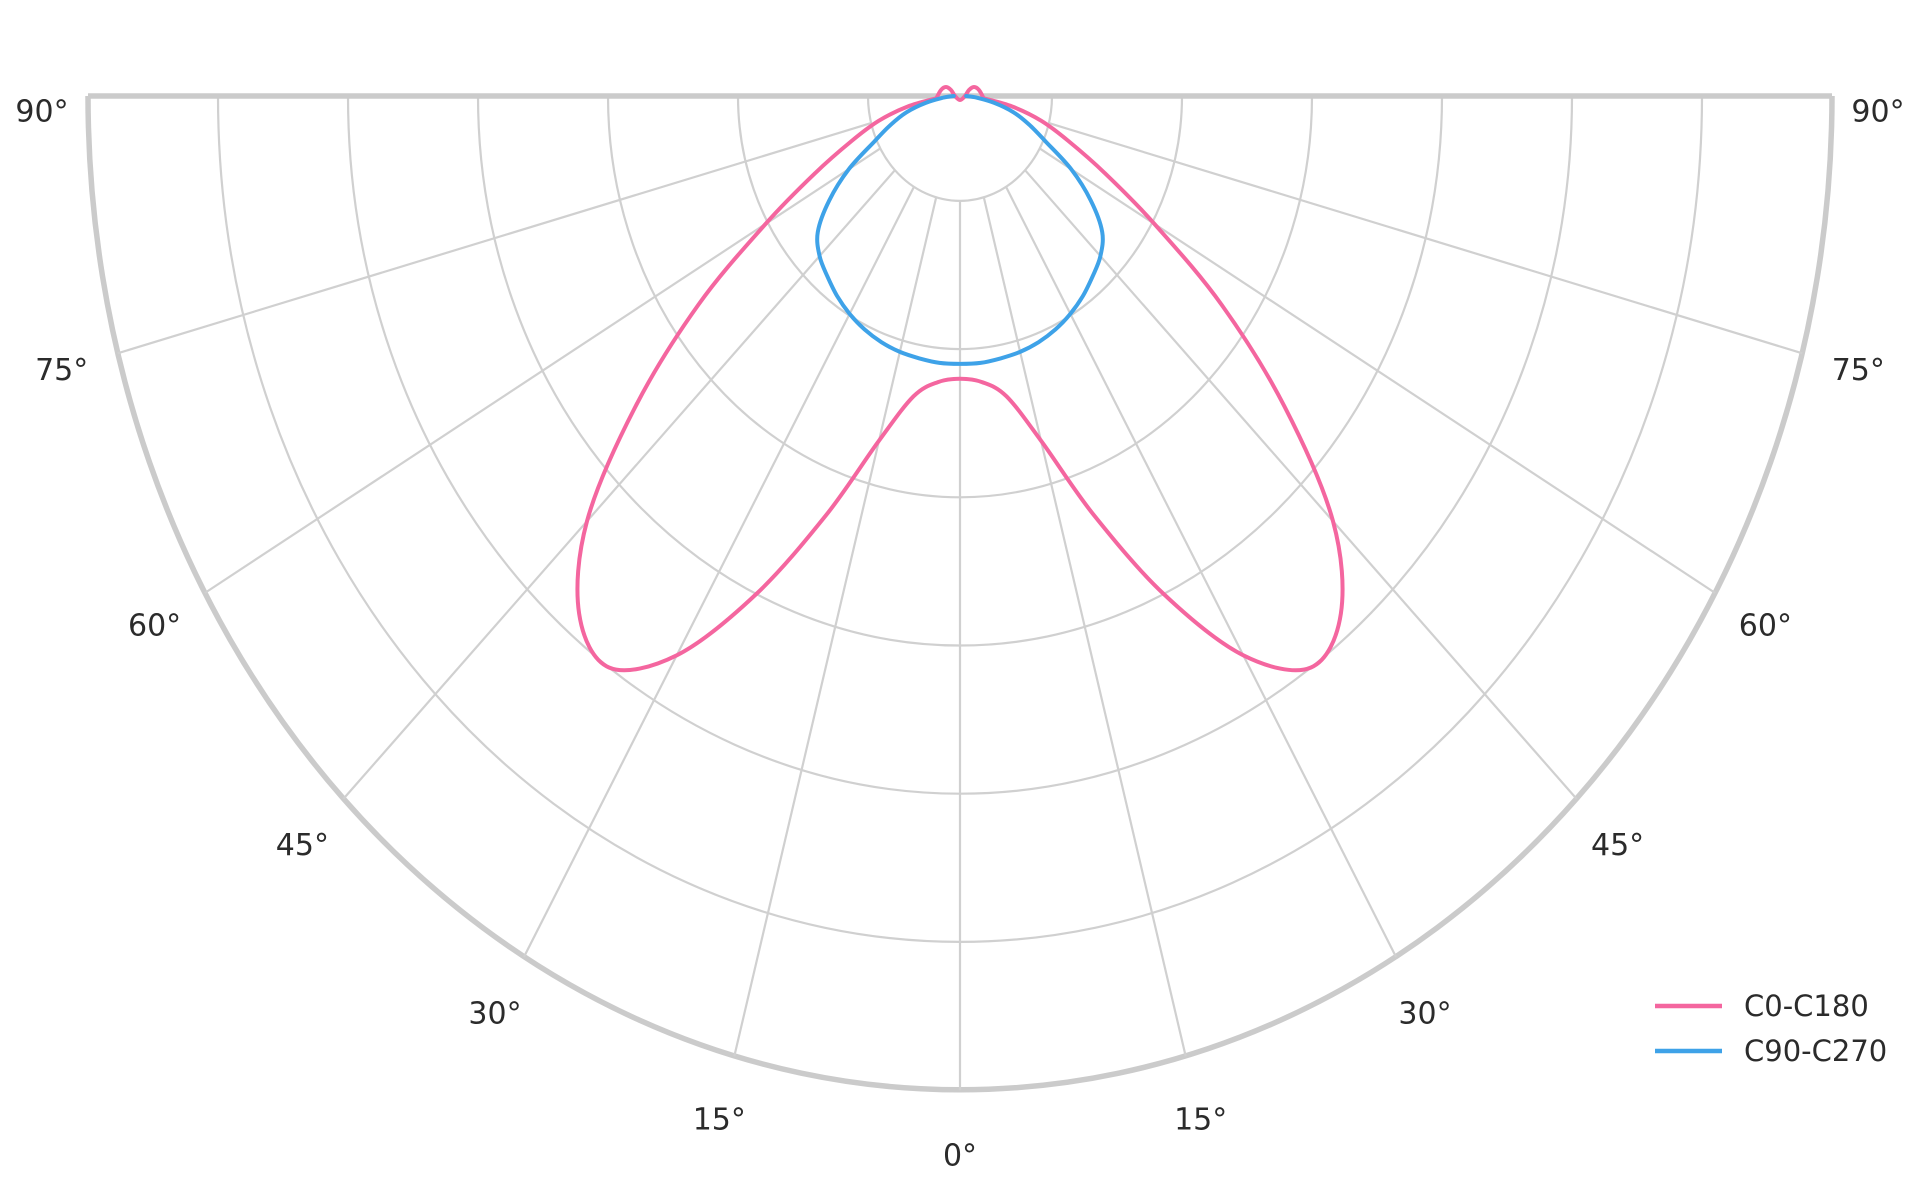 This screenshot has height=1177, width=1920. Describe the element at coordinates (1084, 627) in the screenshot. I see `angle-gridline-15deg` at that location.